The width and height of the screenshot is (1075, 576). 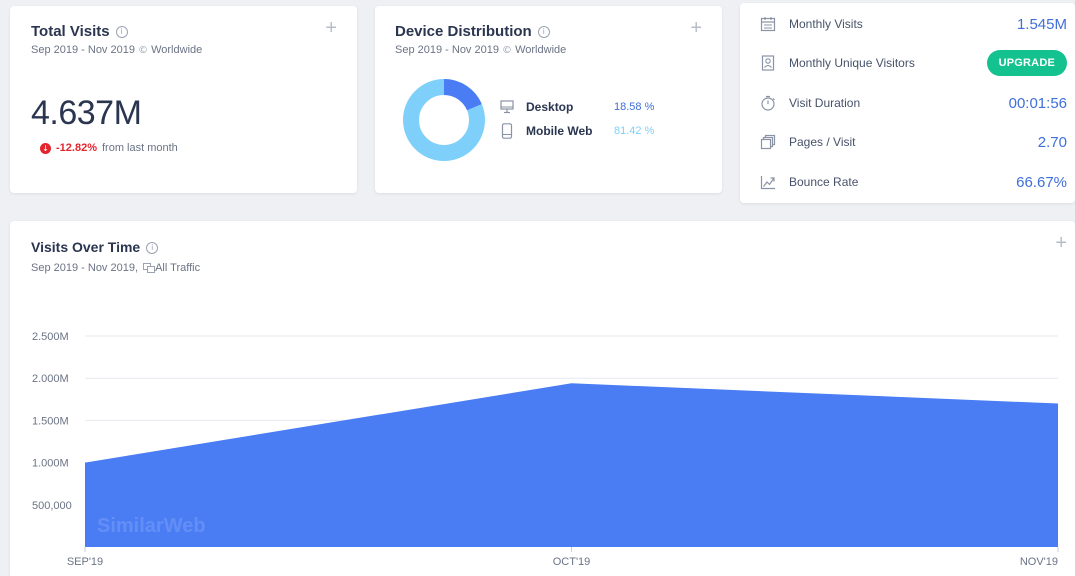 What do you see at coordinates (85, 562) in the screenshot?
I see `x-tick-label: SEP'19` at bounding box center [85, 562].